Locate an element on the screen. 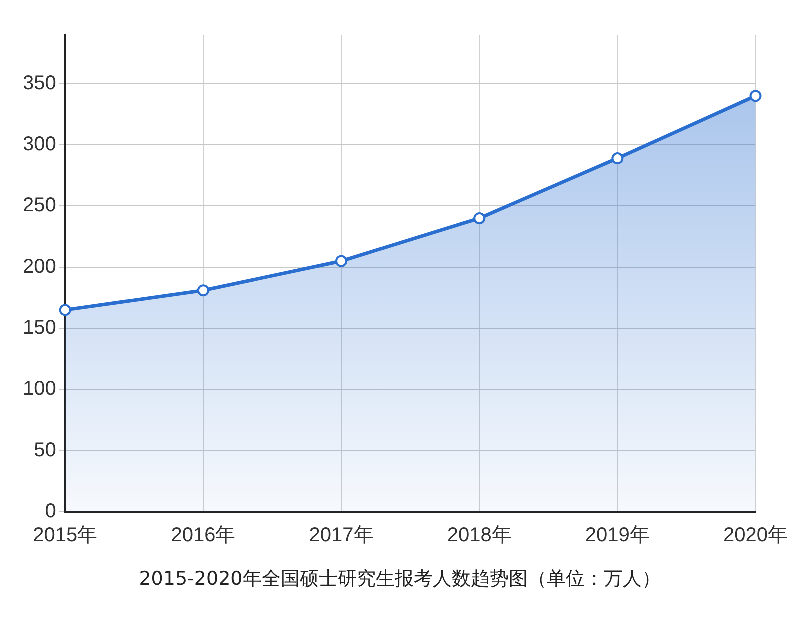  x-tick-label: 2019年 is located at coordinates (617, 535).